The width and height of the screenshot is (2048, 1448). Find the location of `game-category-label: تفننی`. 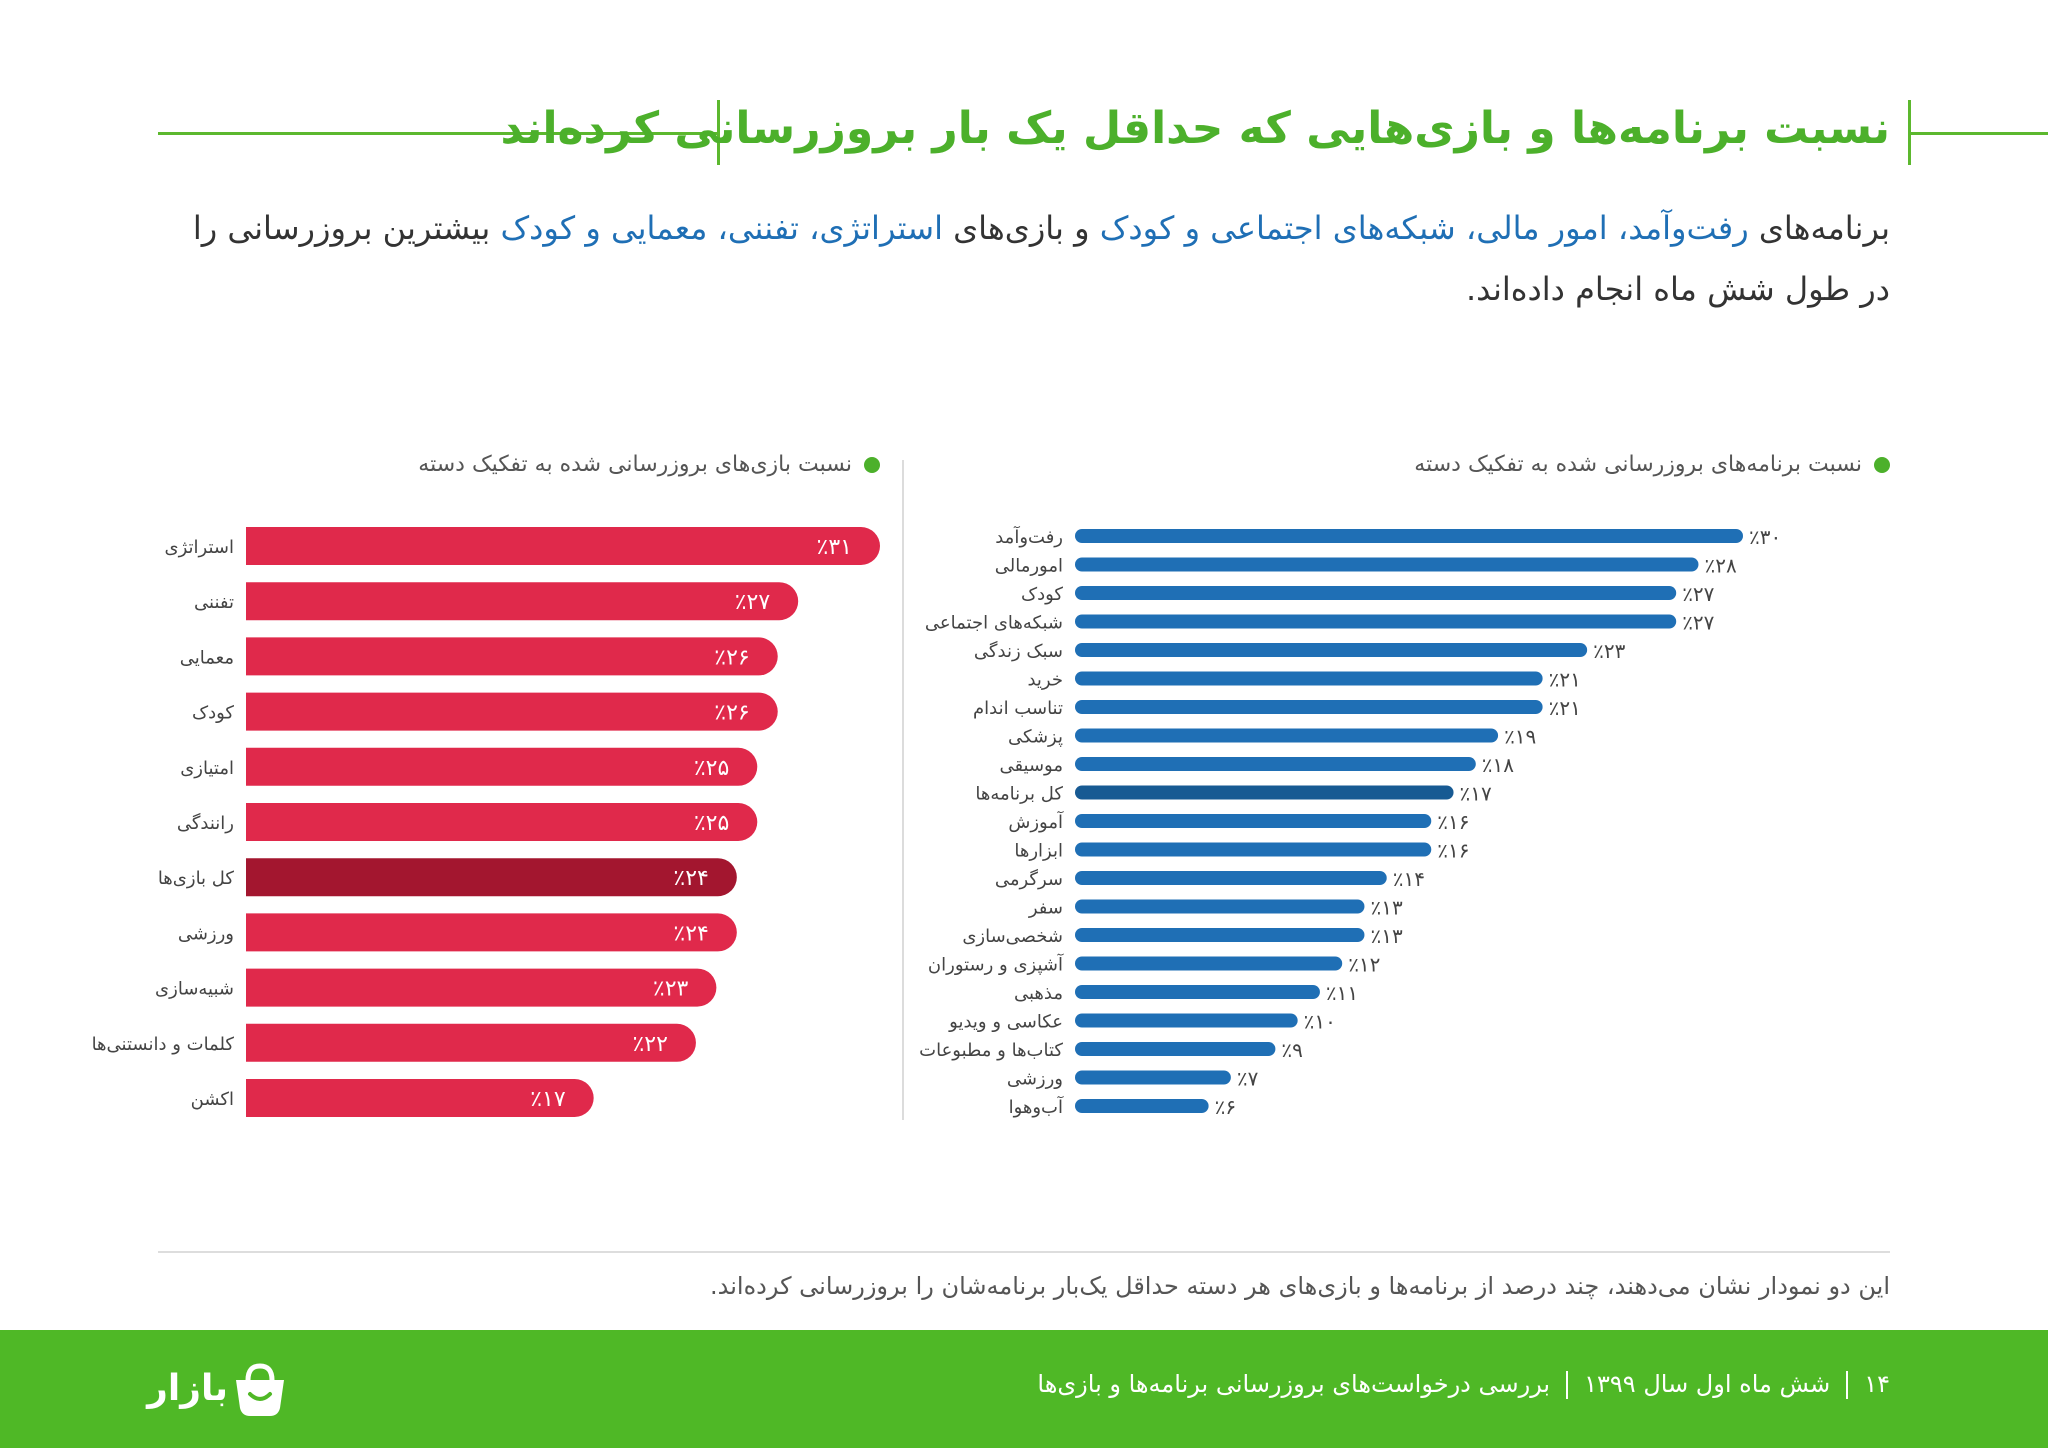

game-category-label: تفننی is located at coordinates (214, 602).